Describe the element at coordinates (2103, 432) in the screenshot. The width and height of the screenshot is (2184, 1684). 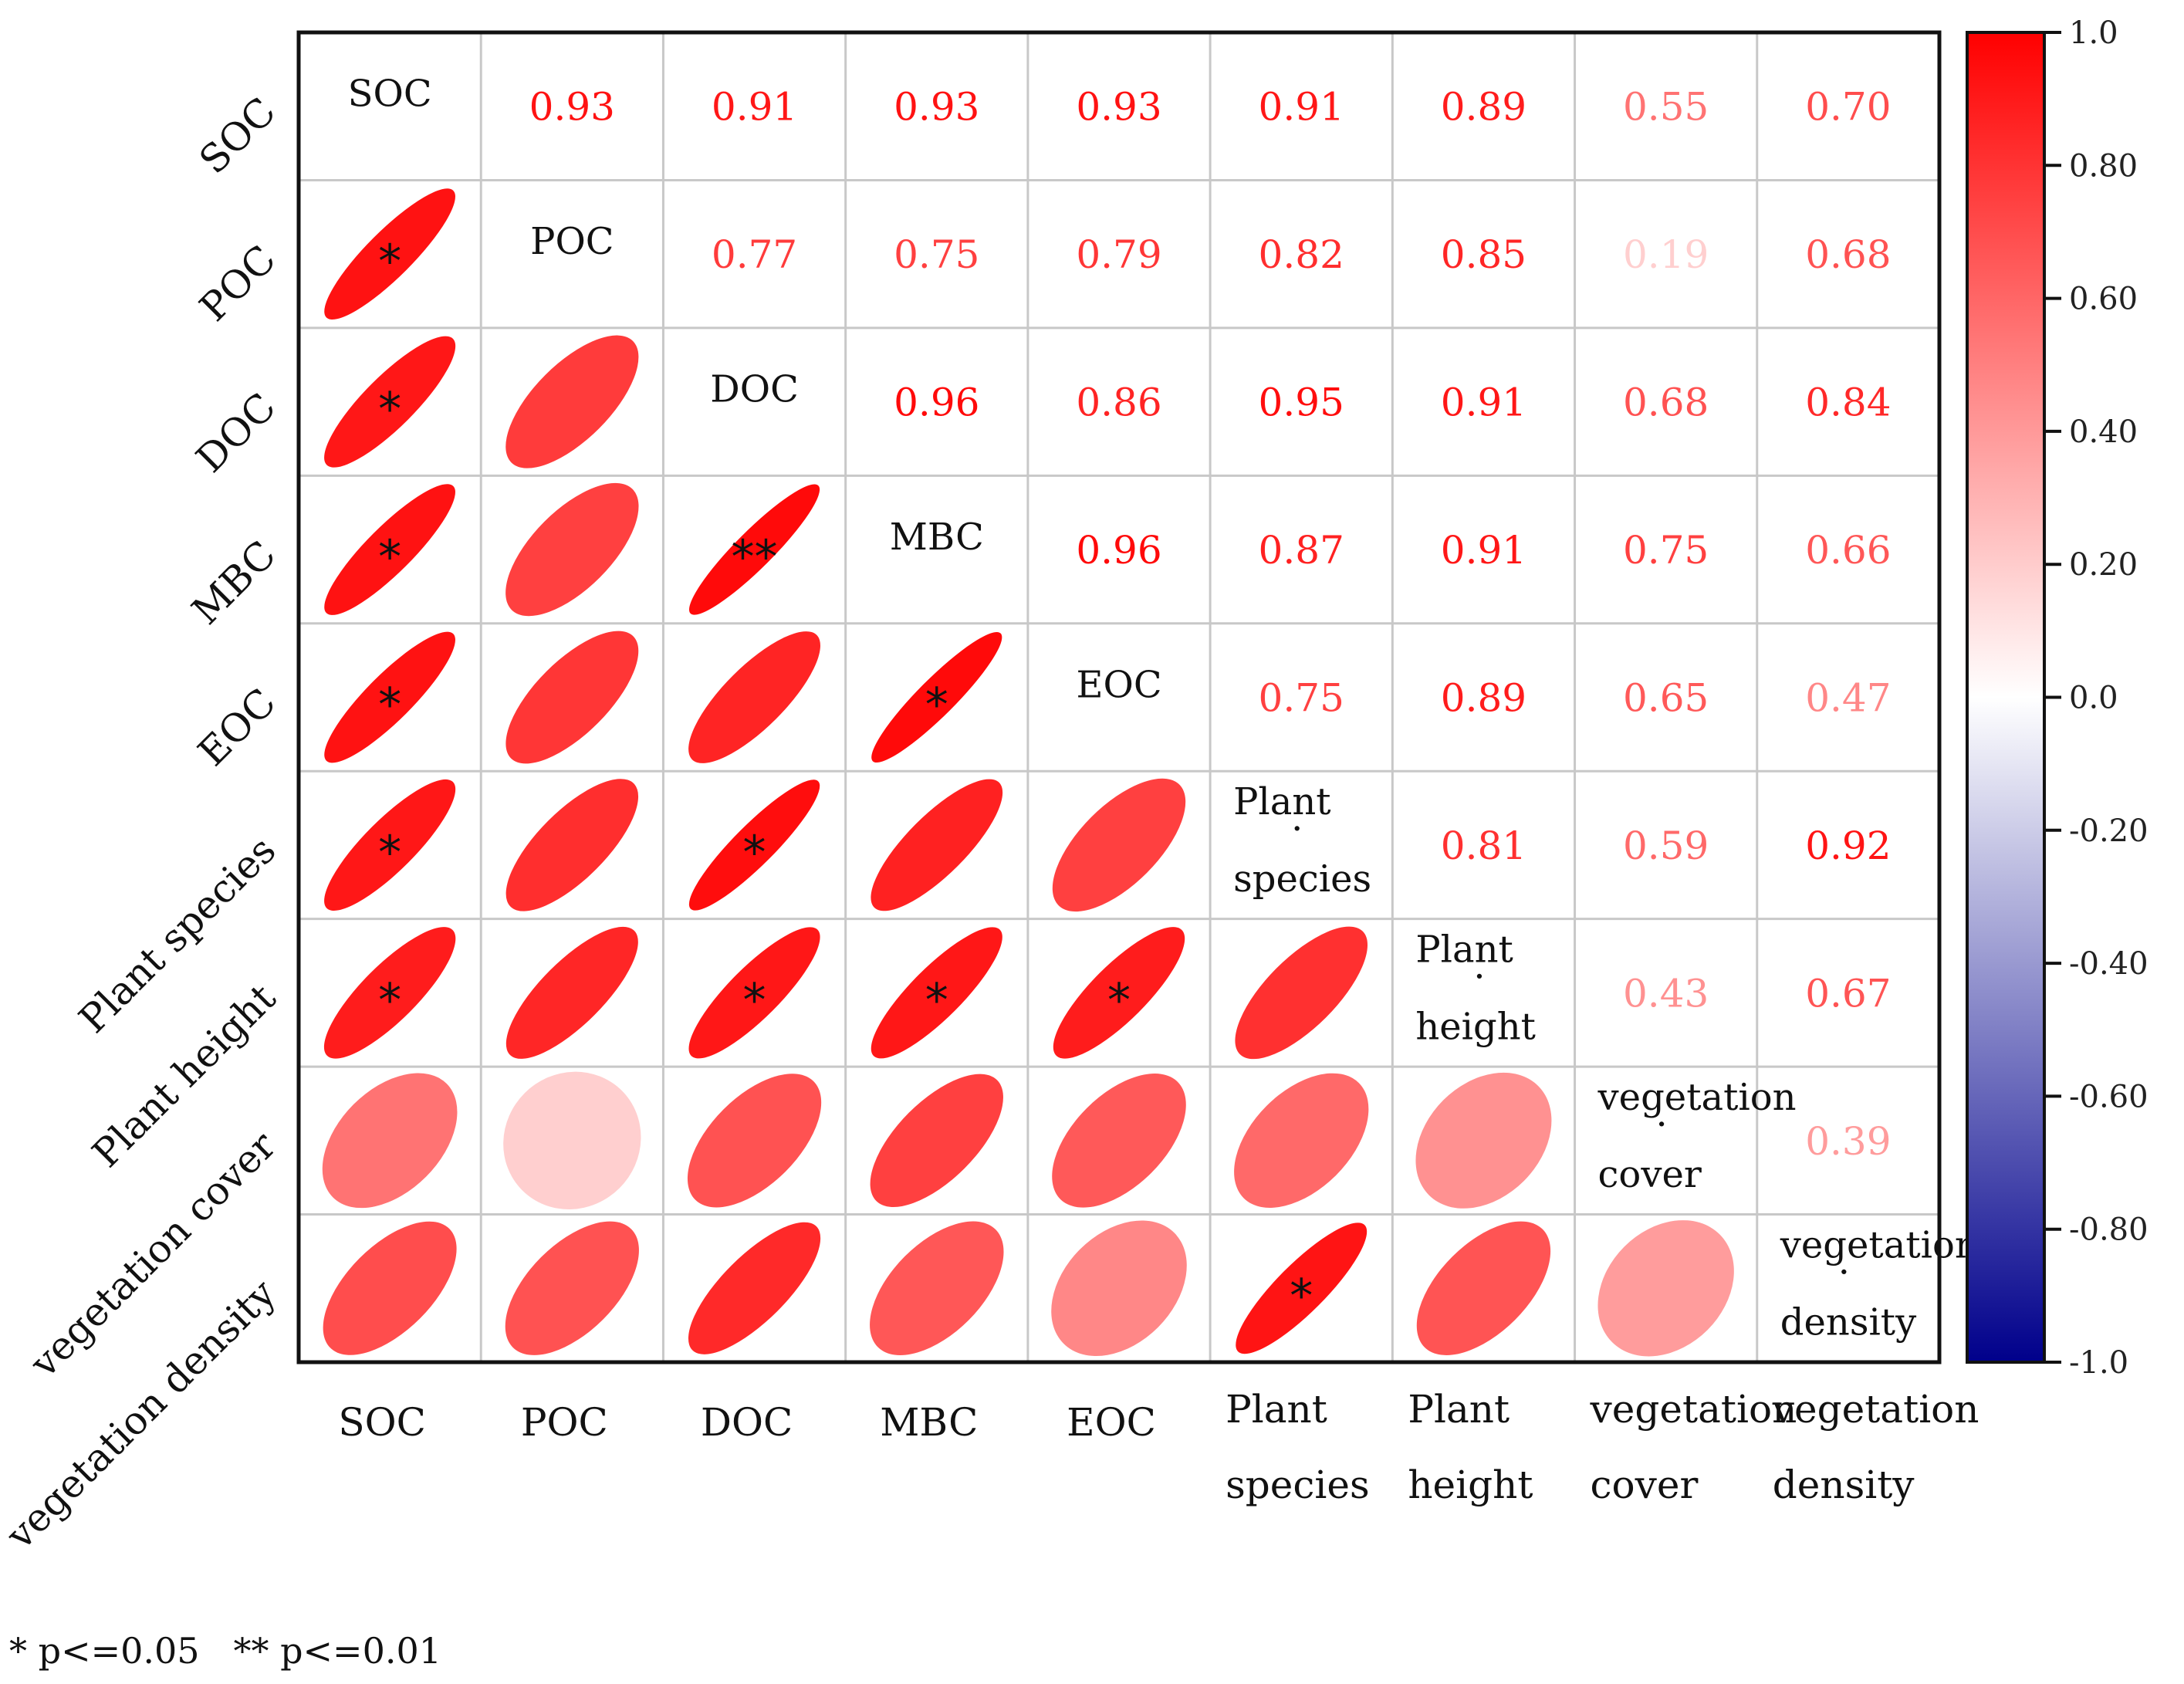
I see `colorbar-tick-label: 0.40` at that location.